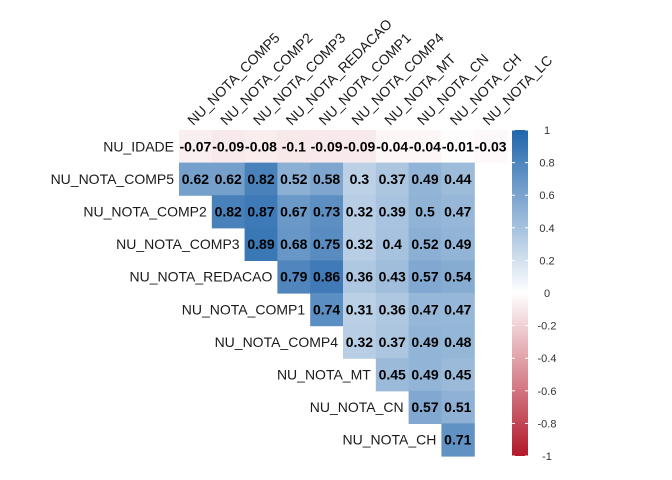 Image resolution: width=672 pixels, height=480 pixels. I want to click on cell-value-label: 0.5, so click(425, 212).